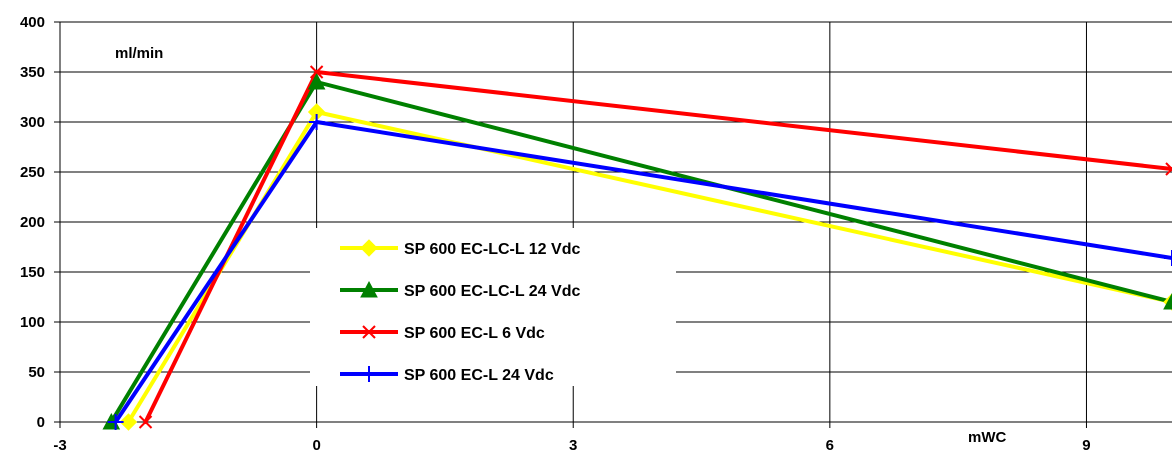 The image size is (1172, 464). I want to click on x-tick-label: 6, so click(830, 445).